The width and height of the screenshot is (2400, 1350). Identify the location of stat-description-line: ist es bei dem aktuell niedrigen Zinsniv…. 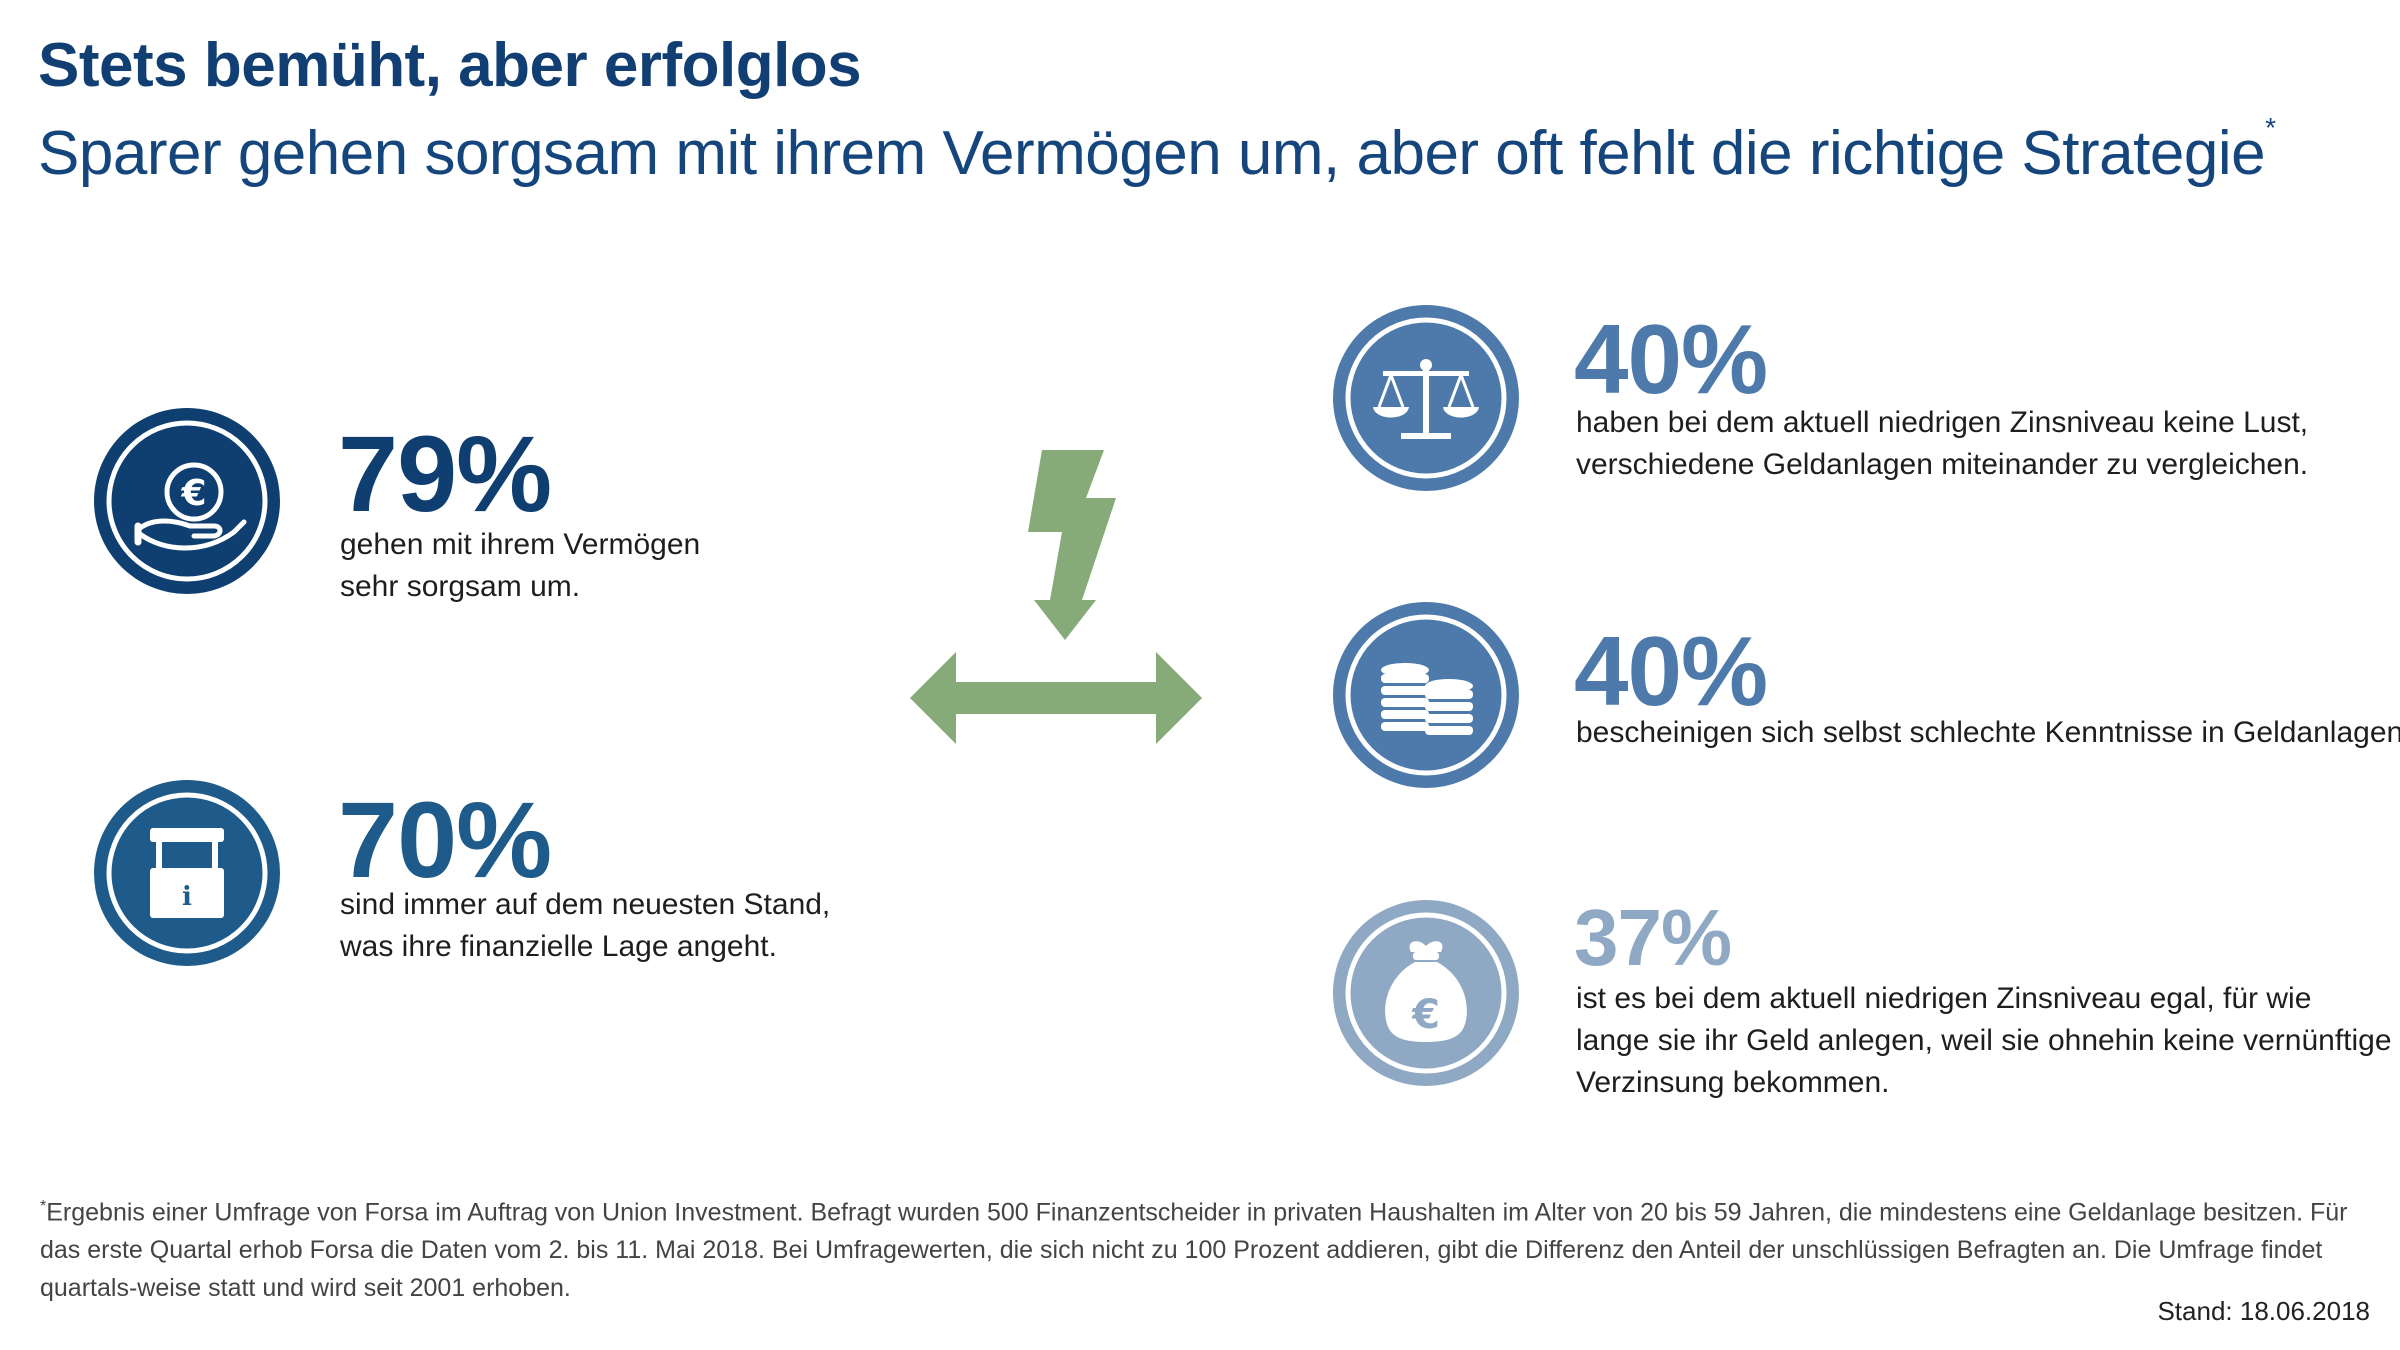
(1944, 998).